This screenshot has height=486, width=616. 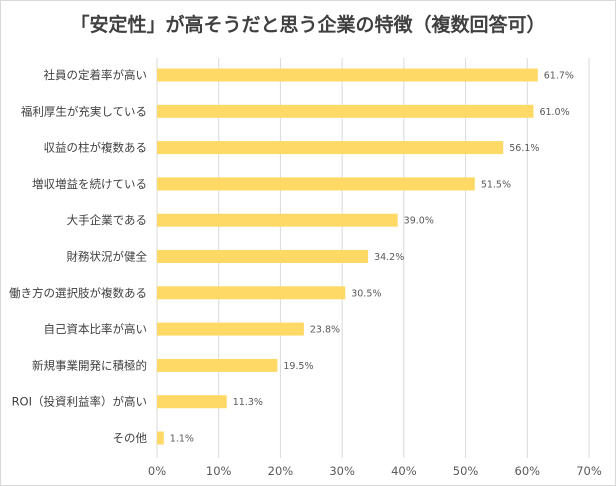 I want to click on data-label: 19.5%, so click(x=298, y=366).